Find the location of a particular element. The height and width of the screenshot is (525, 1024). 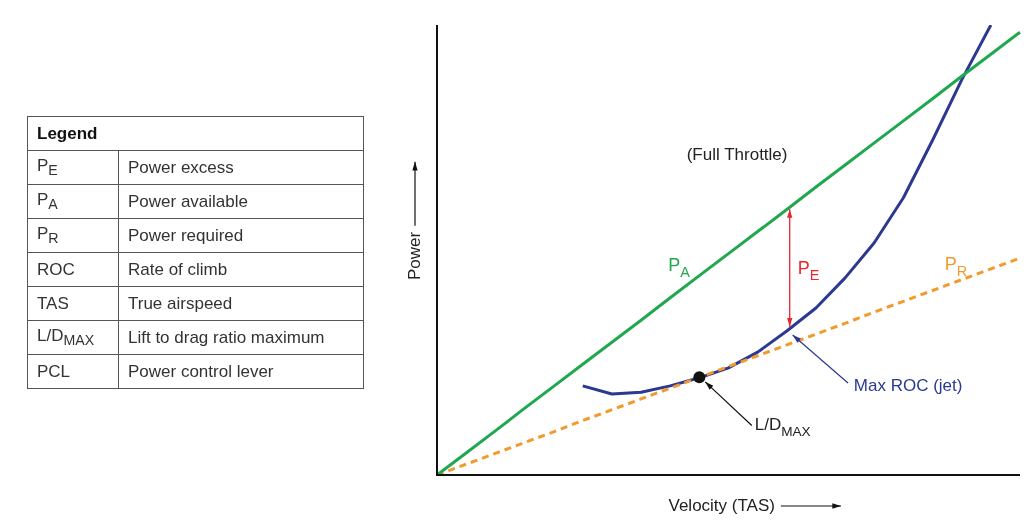

text: Power excess is located at coordinates (241, 167).